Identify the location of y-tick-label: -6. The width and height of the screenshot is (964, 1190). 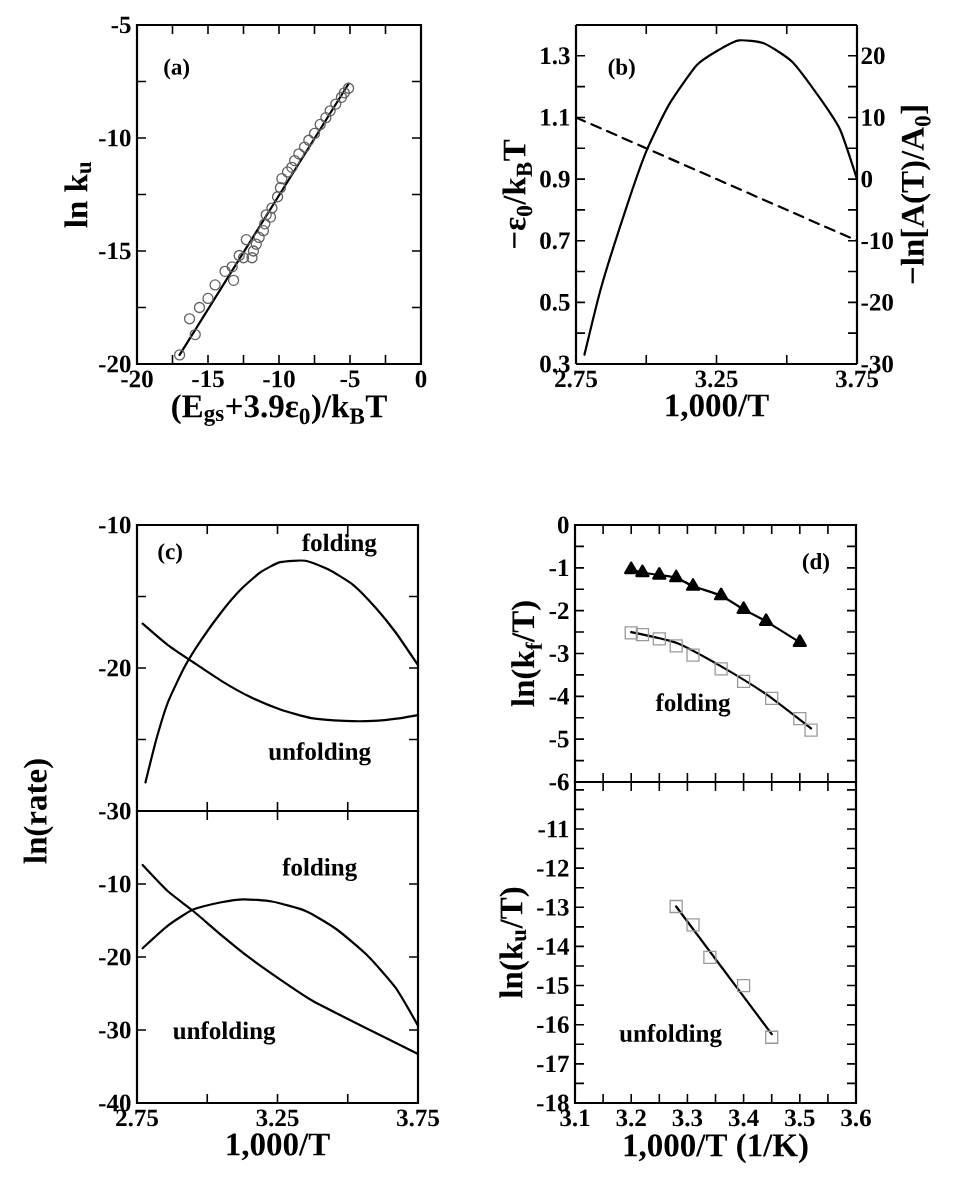
(559, 782).